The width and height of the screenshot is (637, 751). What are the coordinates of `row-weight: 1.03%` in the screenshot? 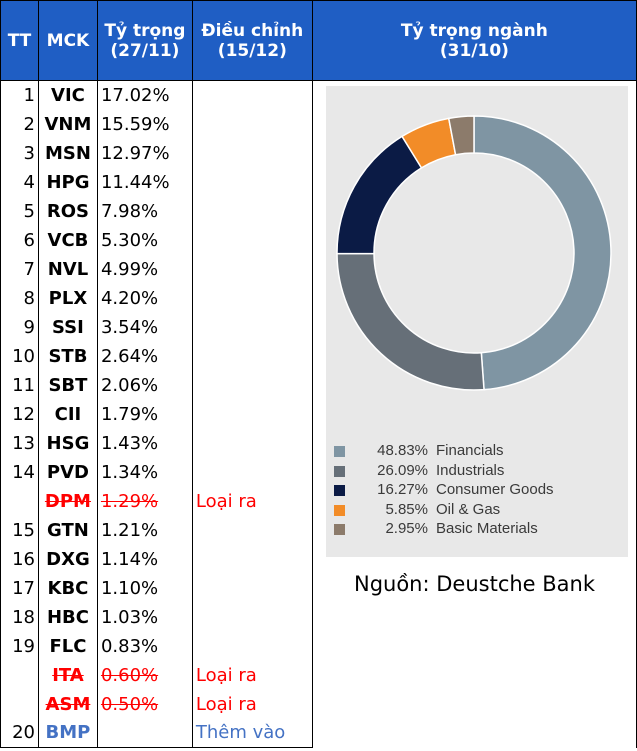 It's located at (144, 617).